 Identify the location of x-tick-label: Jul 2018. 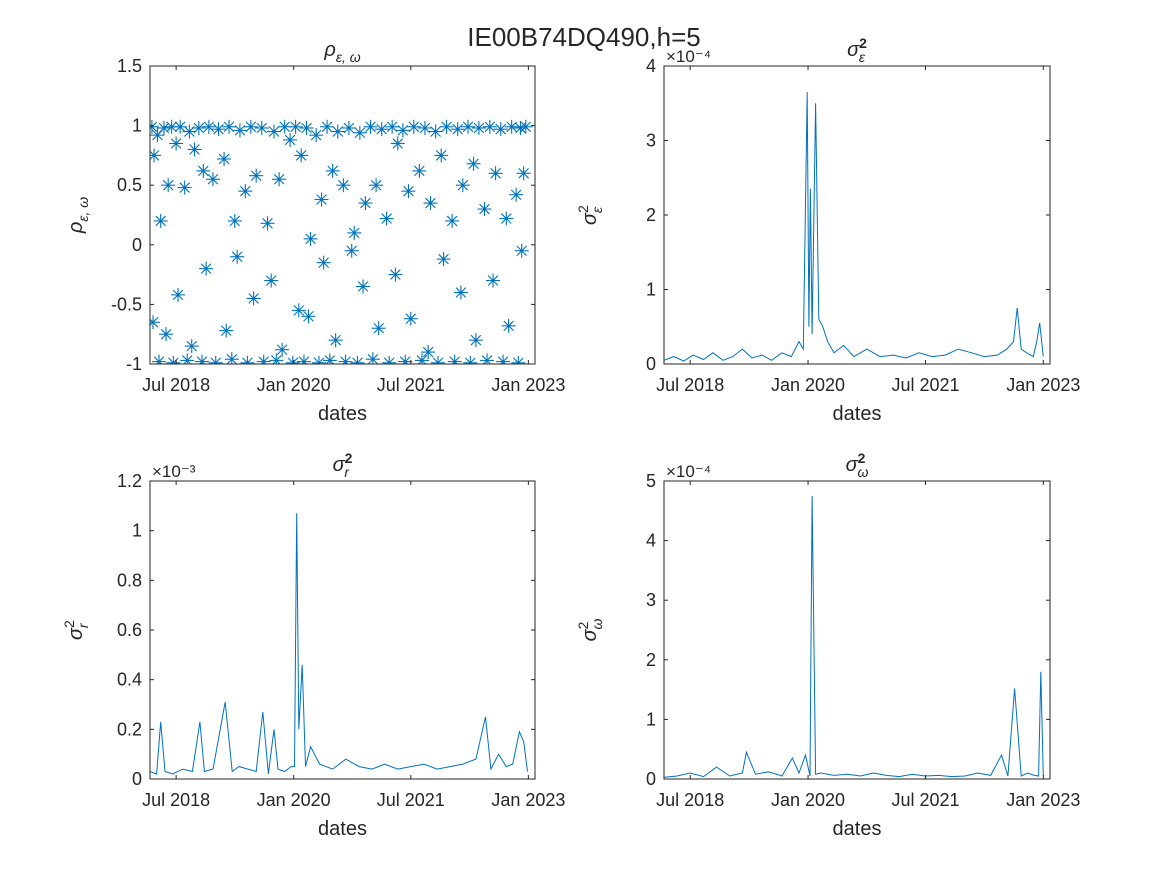
(176, 800).